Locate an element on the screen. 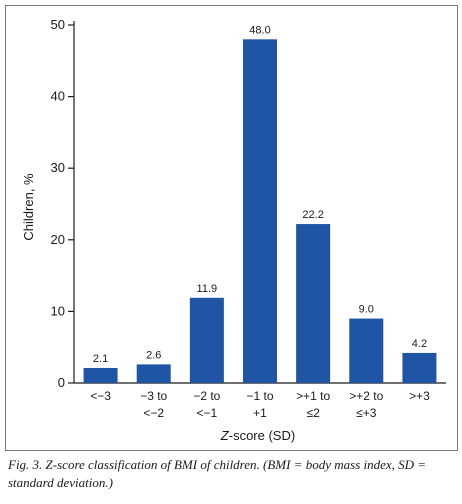 This screenshot has height=504, width=462. x-tick-label-line: <−3 is located at coordinates (100, 396).